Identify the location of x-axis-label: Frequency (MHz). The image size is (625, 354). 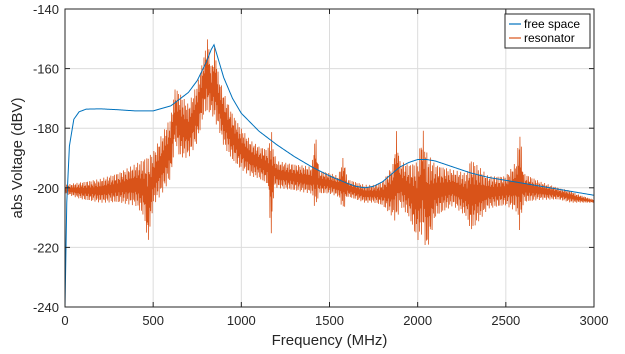
(330, 340).